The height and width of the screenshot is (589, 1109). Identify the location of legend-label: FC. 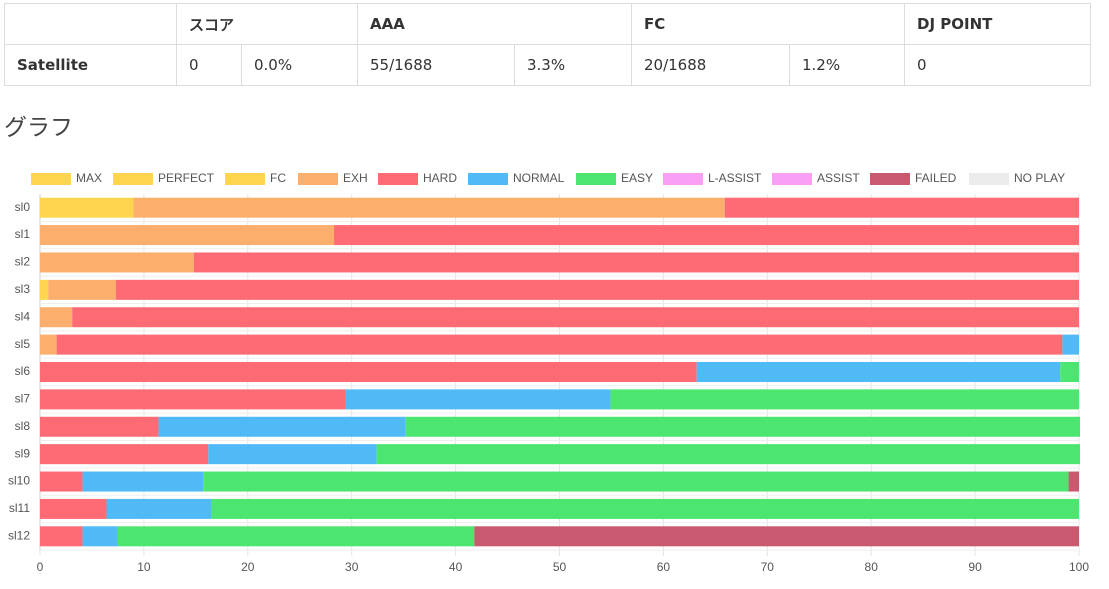
(278, 178).